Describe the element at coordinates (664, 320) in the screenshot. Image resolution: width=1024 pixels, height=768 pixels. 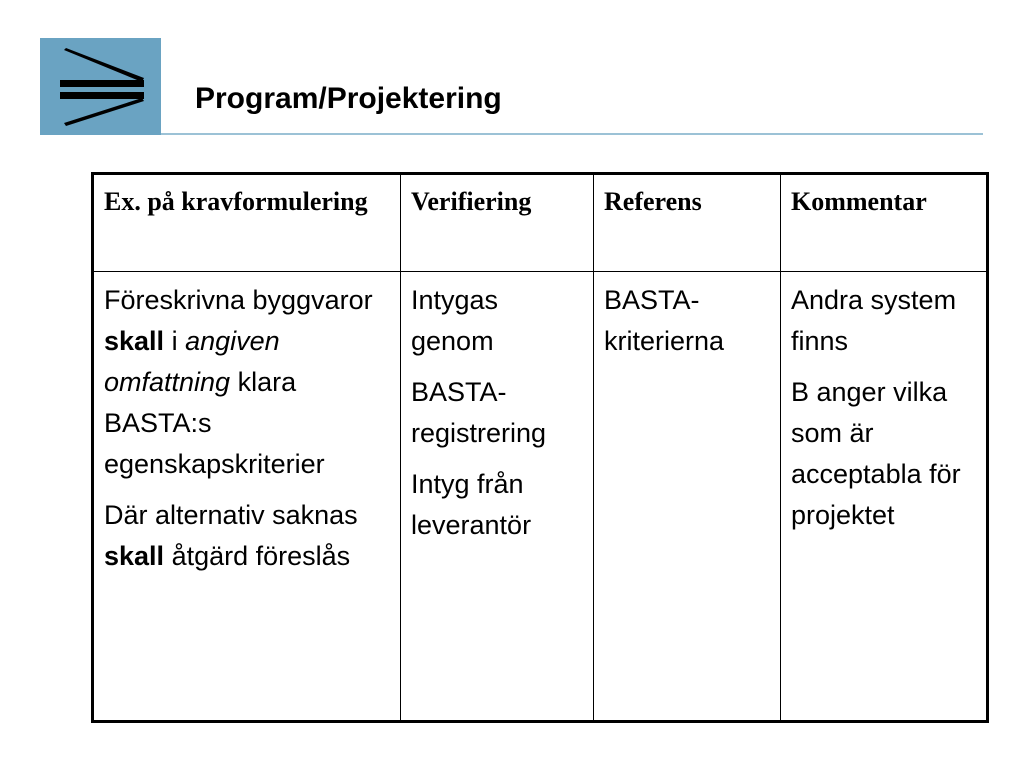
I see `reference-text: BASTA-kriterierna` at that location.